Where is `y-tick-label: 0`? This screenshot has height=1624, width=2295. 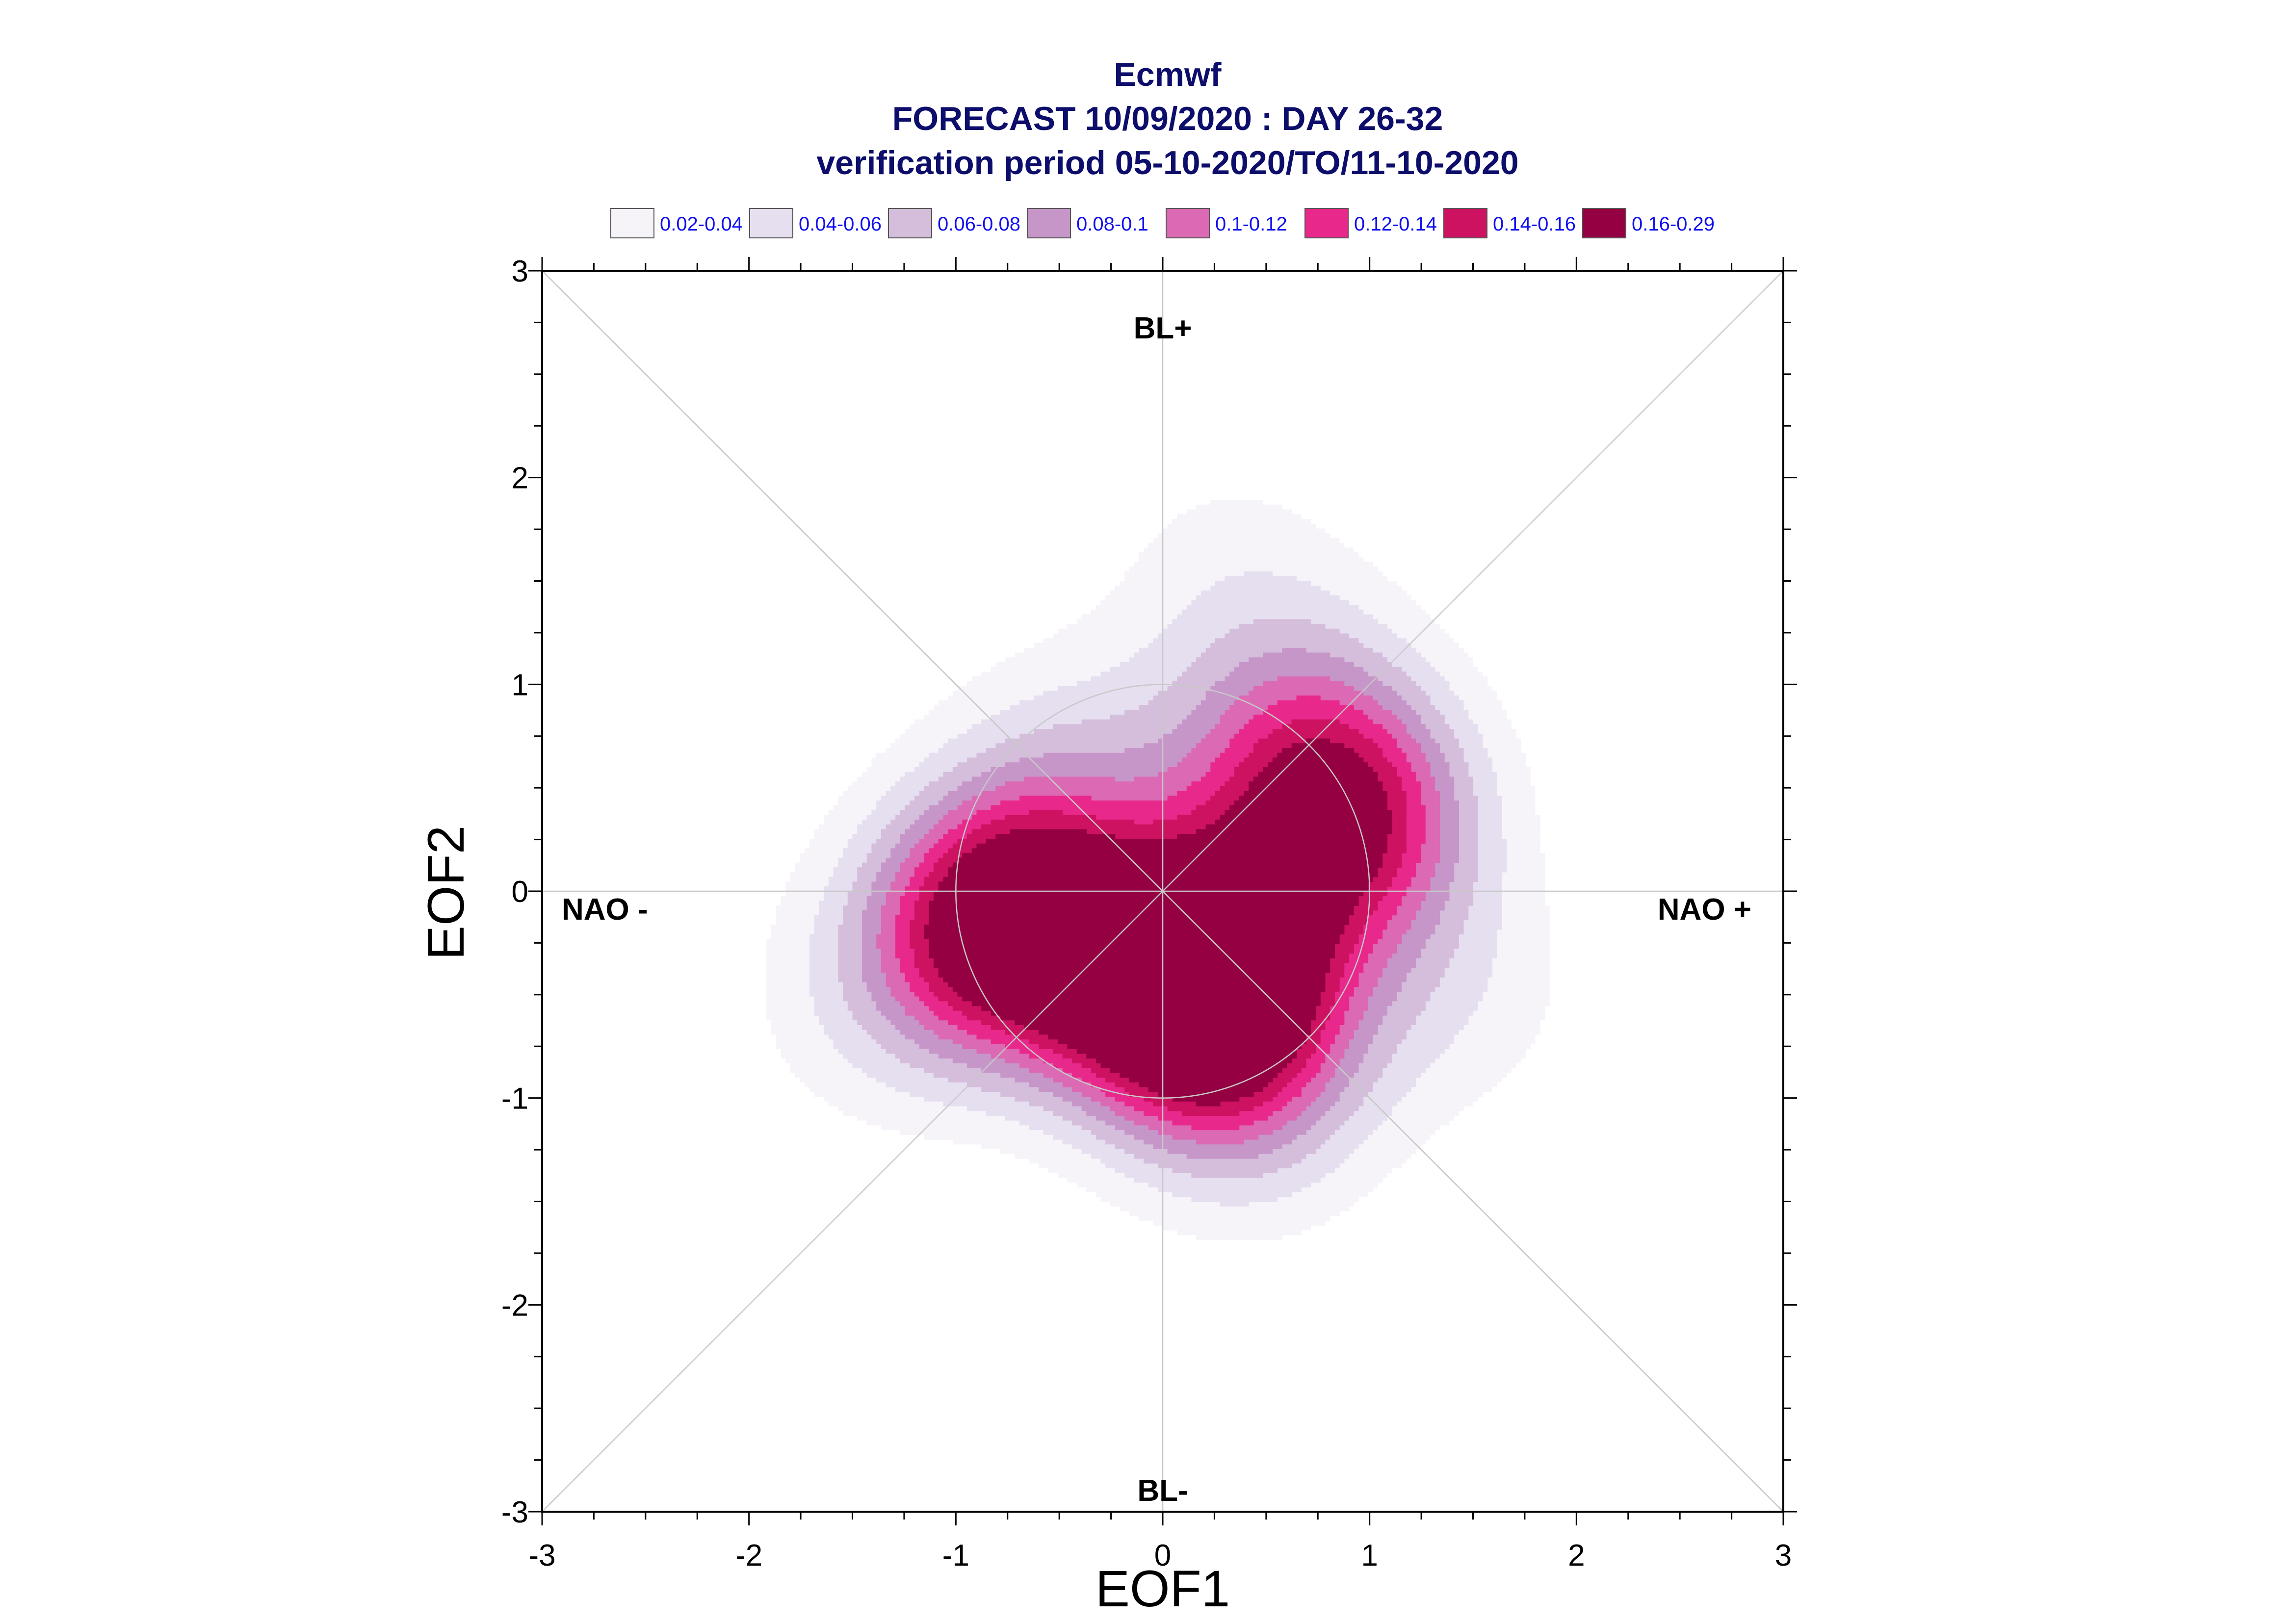
y-tick-label: 0 is located at coordinates (520, 892).